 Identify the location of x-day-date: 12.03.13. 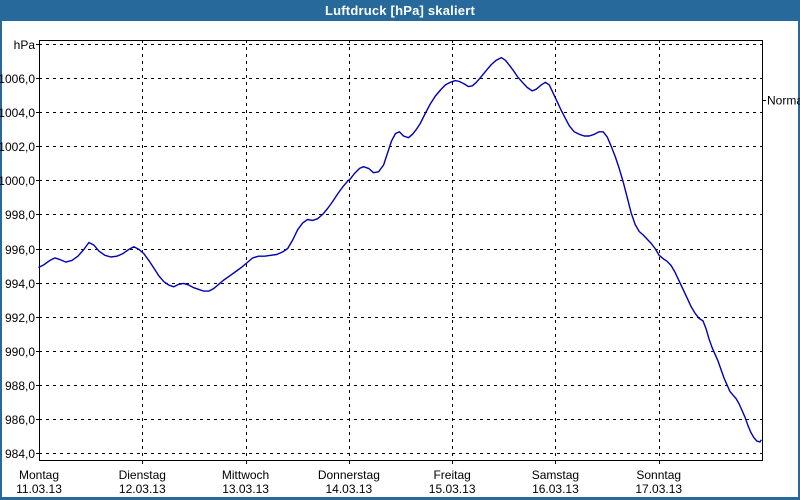
(142, 489).